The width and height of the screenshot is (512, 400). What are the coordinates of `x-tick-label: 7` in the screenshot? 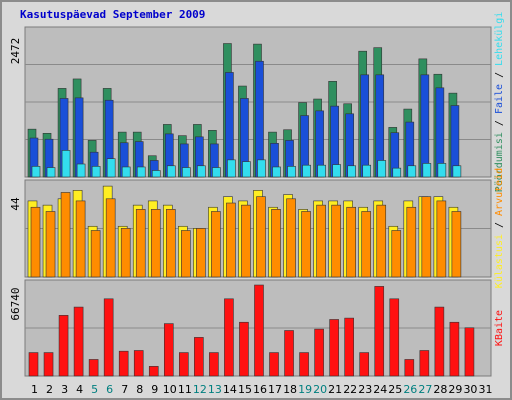 It's located at (124, 389).